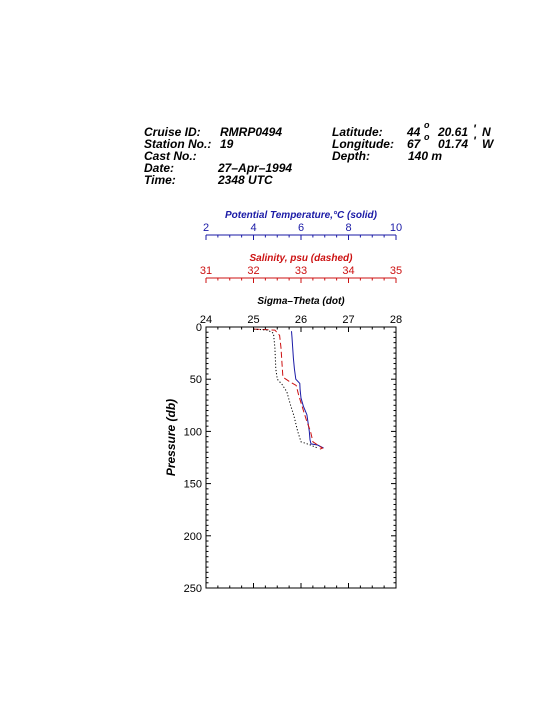 Image resolution: width=540 pixels, height=720 pixels. I want to click on temp-tick-label: 4, so click(253, 228).